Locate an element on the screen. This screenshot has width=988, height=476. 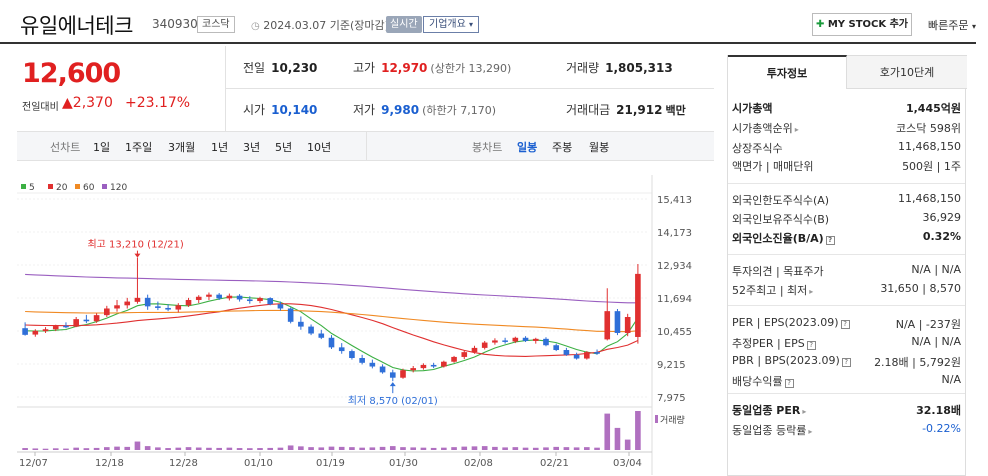
period-5y: 5년 is located at coordinates (284, 147).